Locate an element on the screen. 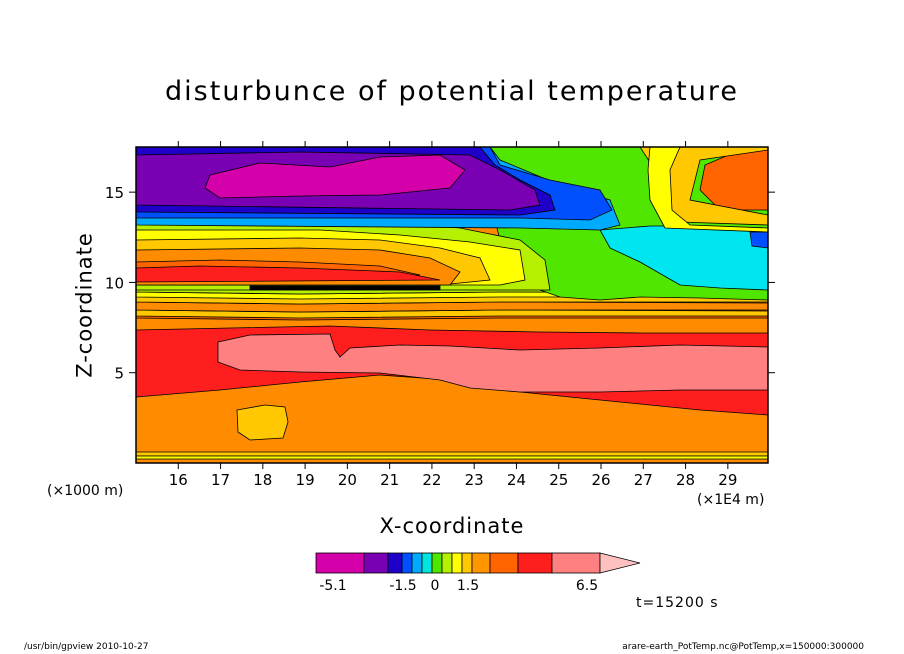  colorbar-label: 0 is located at coordinates (435, 586).